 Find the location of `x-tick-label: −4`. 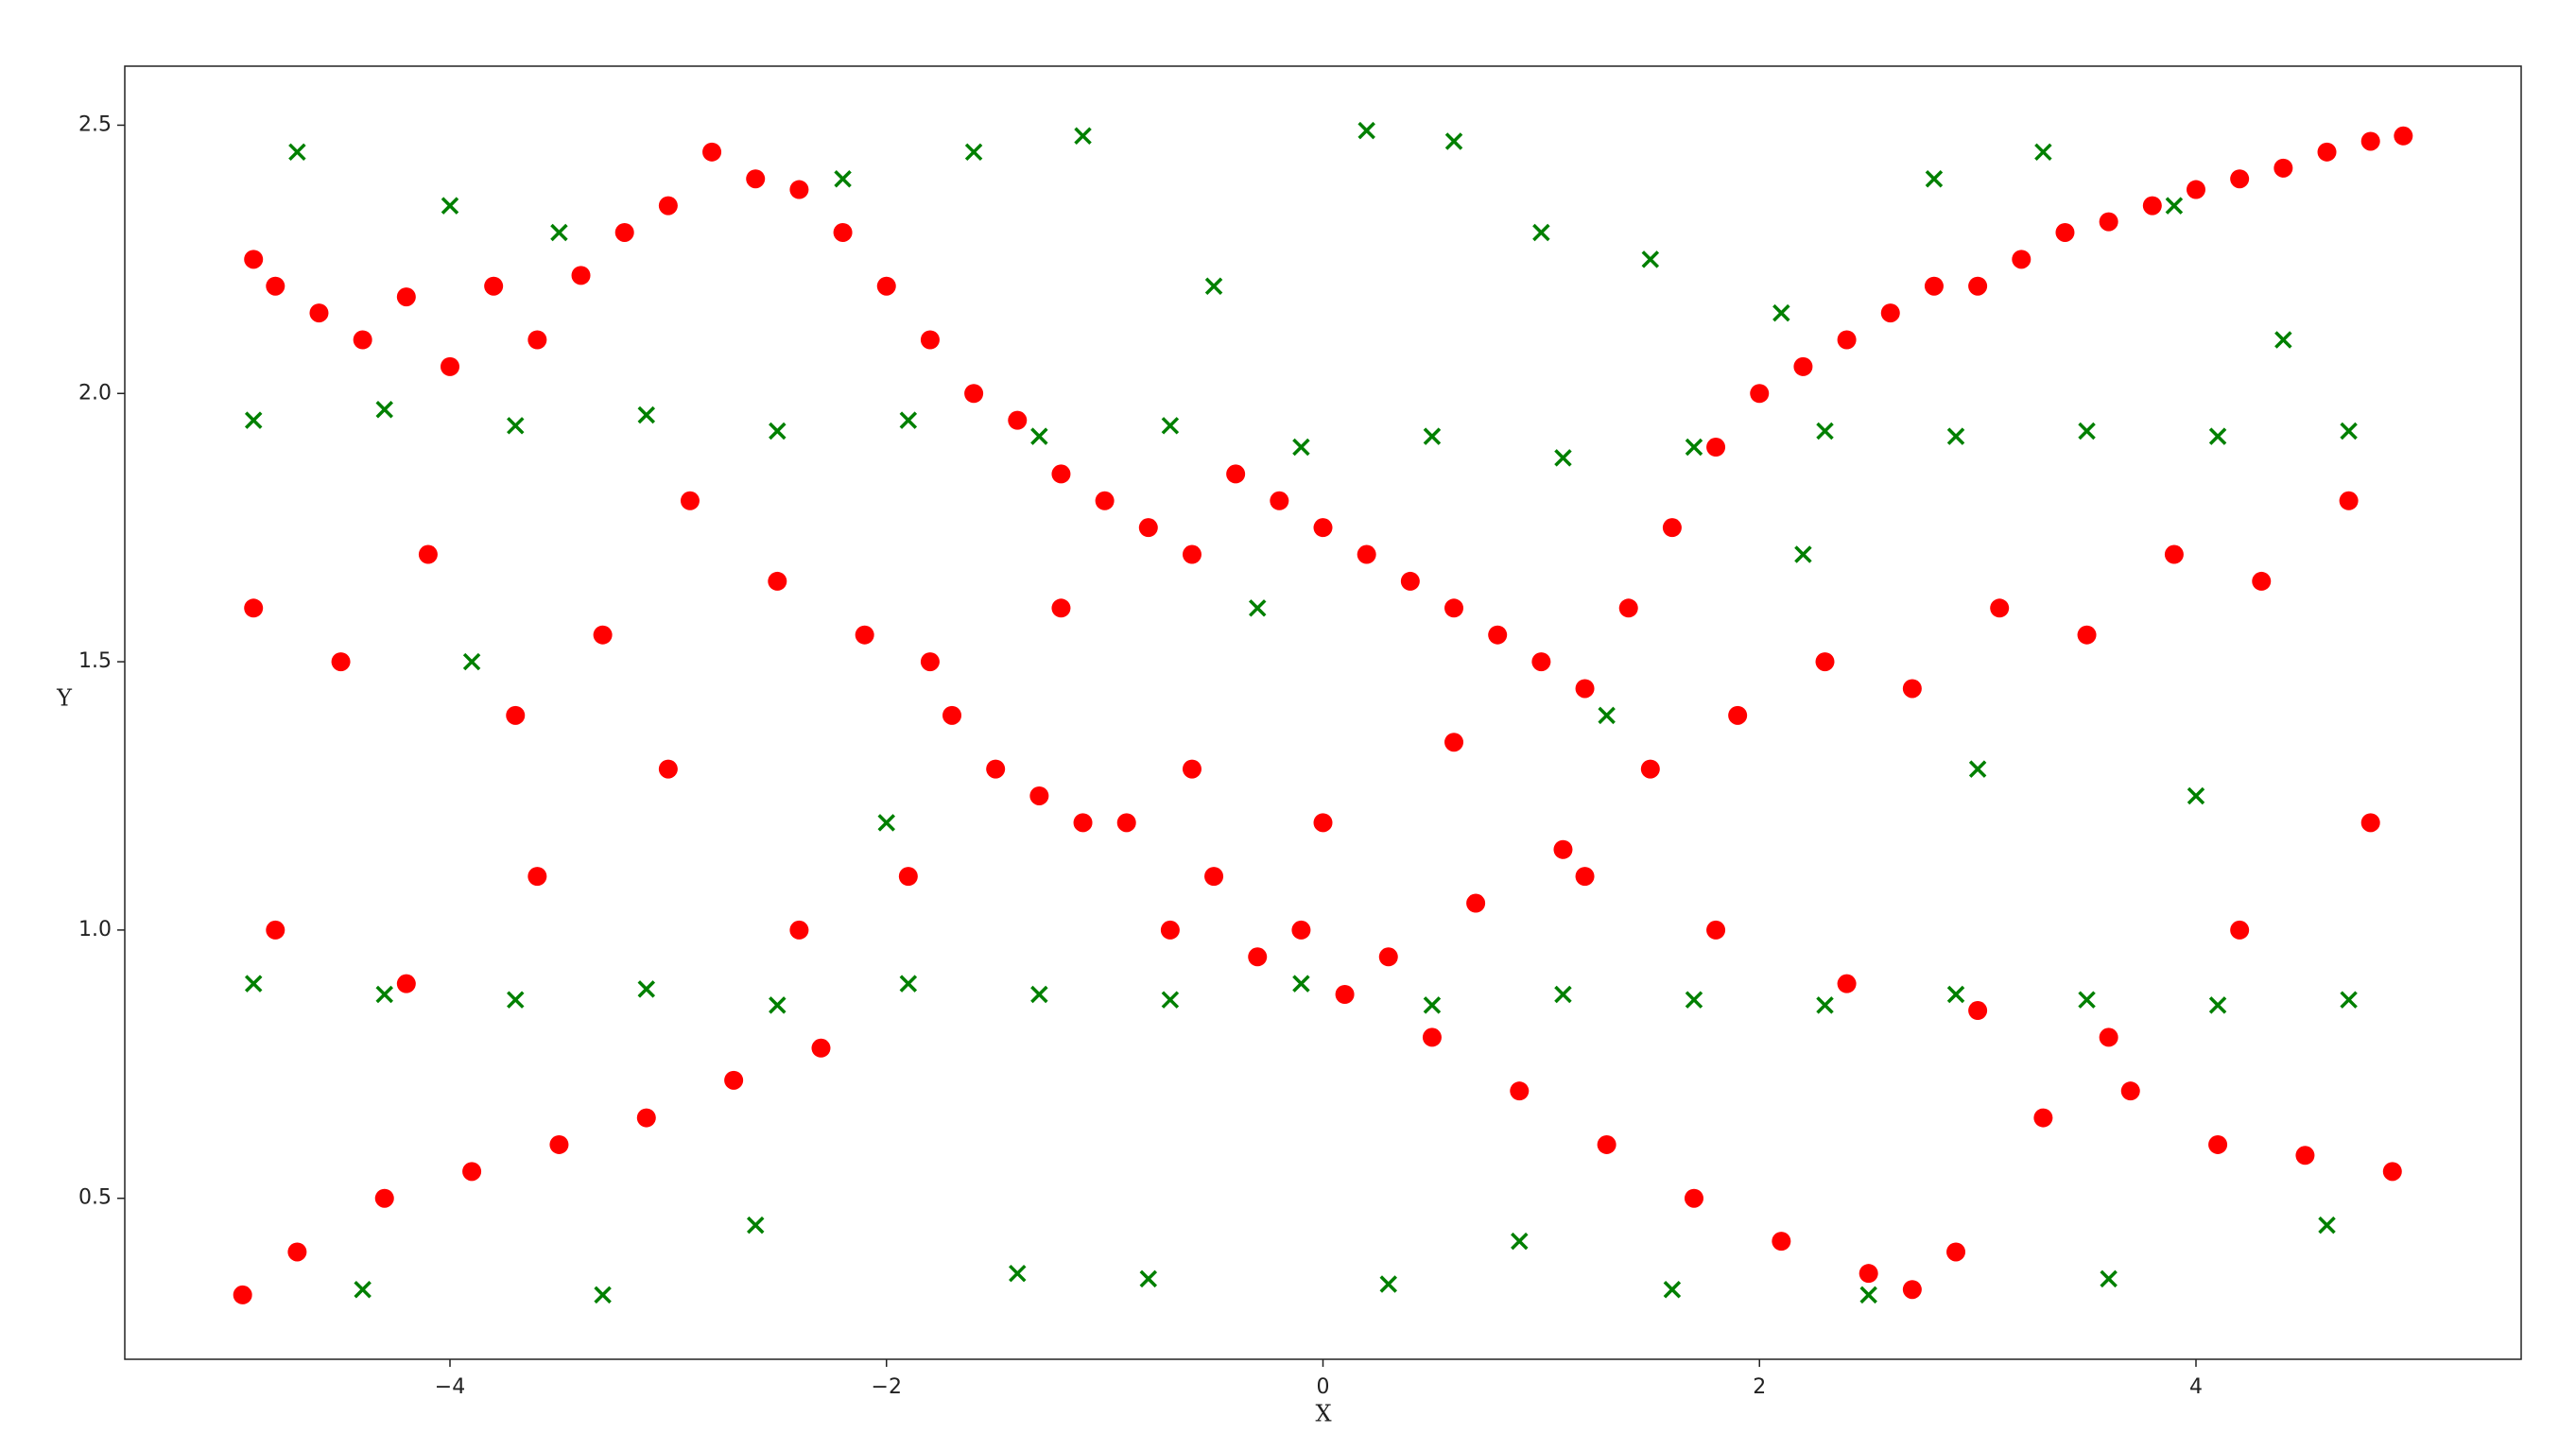

x-tick-label: −4 is located at coordinates (450, 1387).